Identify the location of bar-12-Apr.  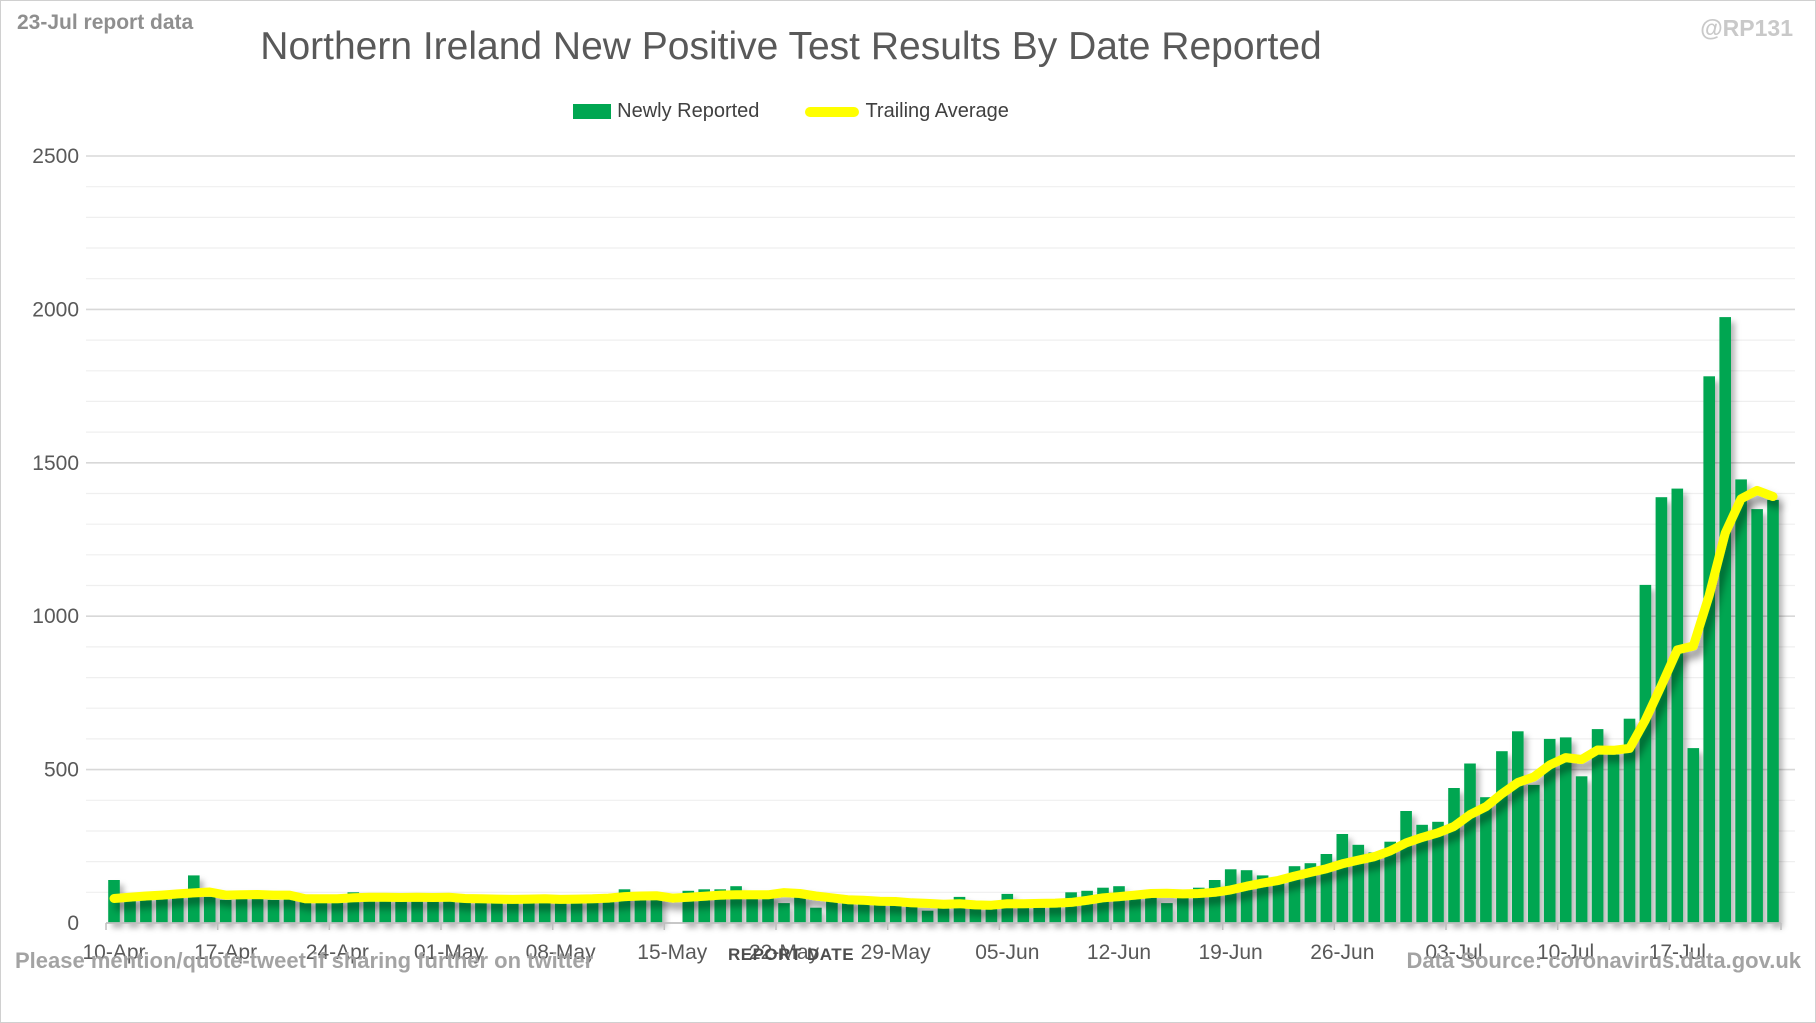
(146, 911).